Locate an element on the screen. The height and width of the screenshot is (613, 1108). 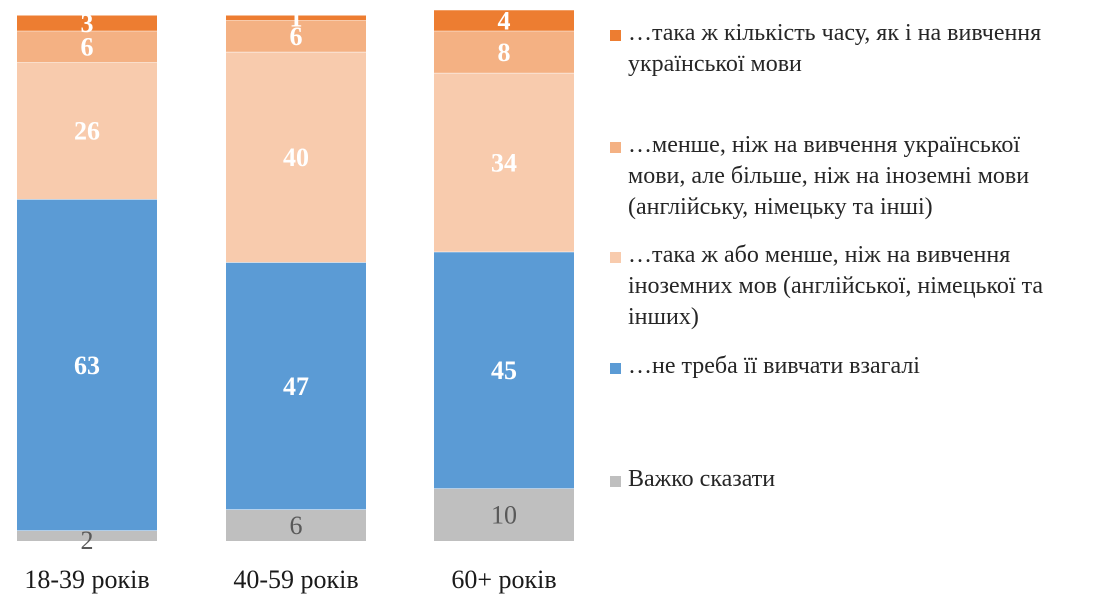
data-label: 2 is located at coordinates (87, 540).